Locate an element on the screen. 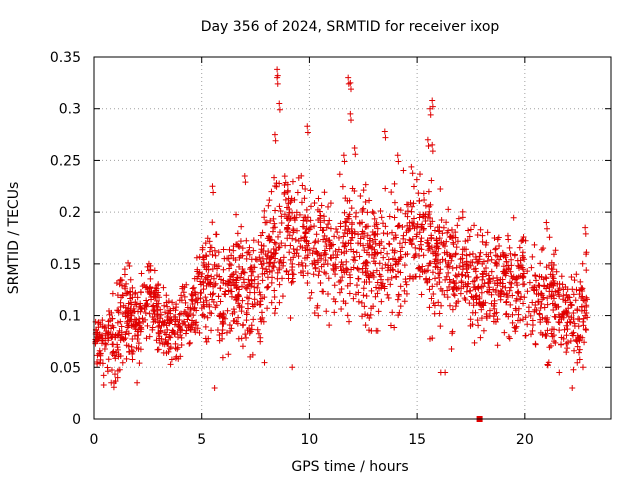 The width and height of the screenshot is (640, 480). y-tick-label: 0.35 is located at coordinates (65, 58).